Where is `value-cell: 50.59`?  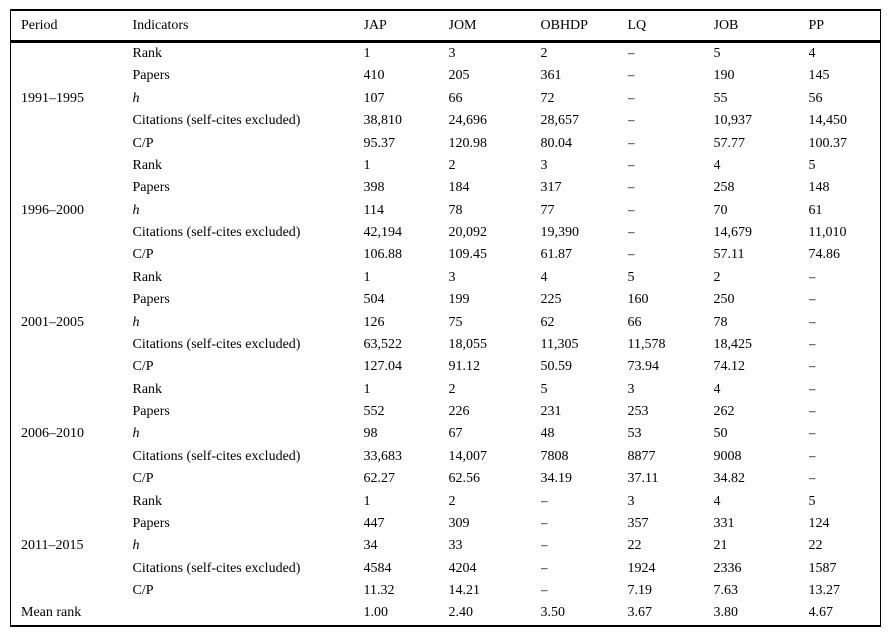
value-cell: 50.59 is located at coordinates (556, 367).